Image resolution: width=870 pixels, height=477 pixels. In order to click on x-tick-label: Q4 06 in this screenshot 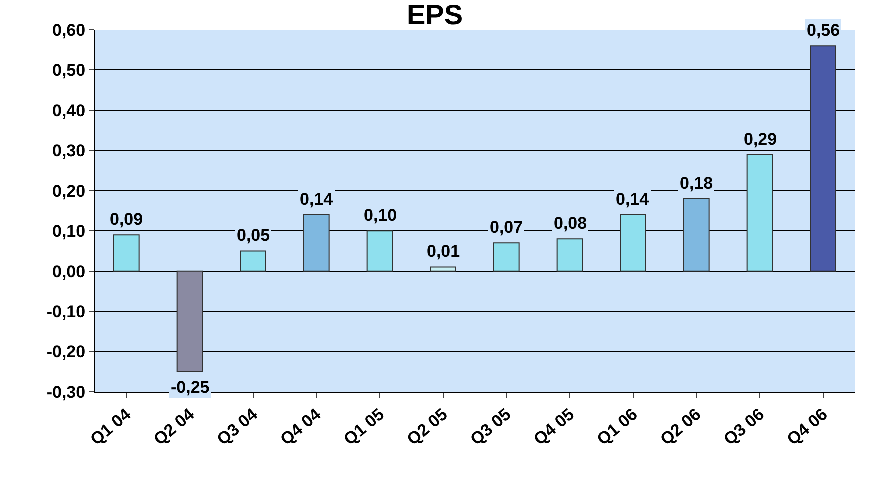, I will do `click(808, 427)`.